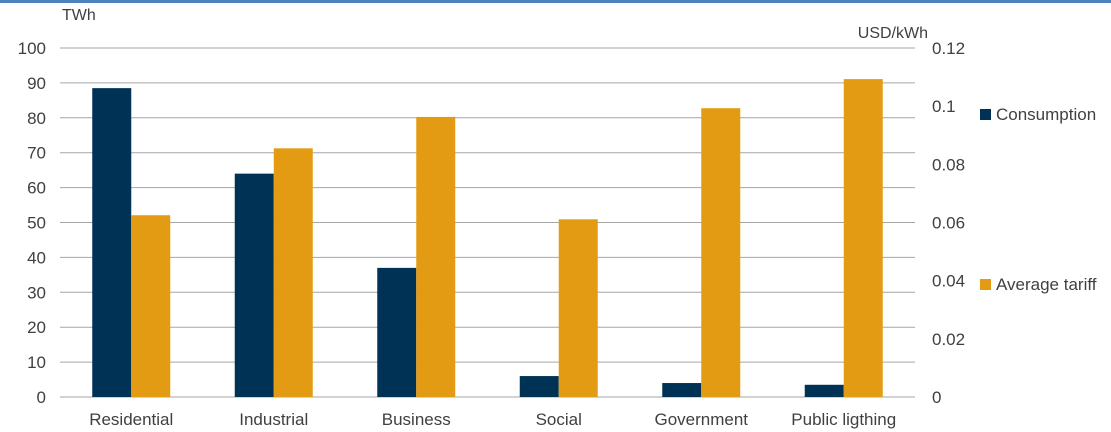 Image resolution: width=1111 pixels, height=432 pixels. Describe the element at coordinates (36, 223) in the screenshot. I see `left-tick-label: 50` at that location.